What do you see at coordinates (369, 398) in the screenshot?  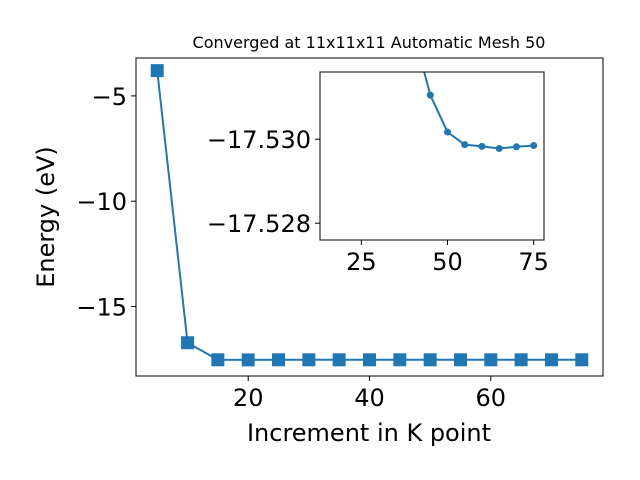 I see `main-x-tick-label: 40` at bounding box center [369, 398].